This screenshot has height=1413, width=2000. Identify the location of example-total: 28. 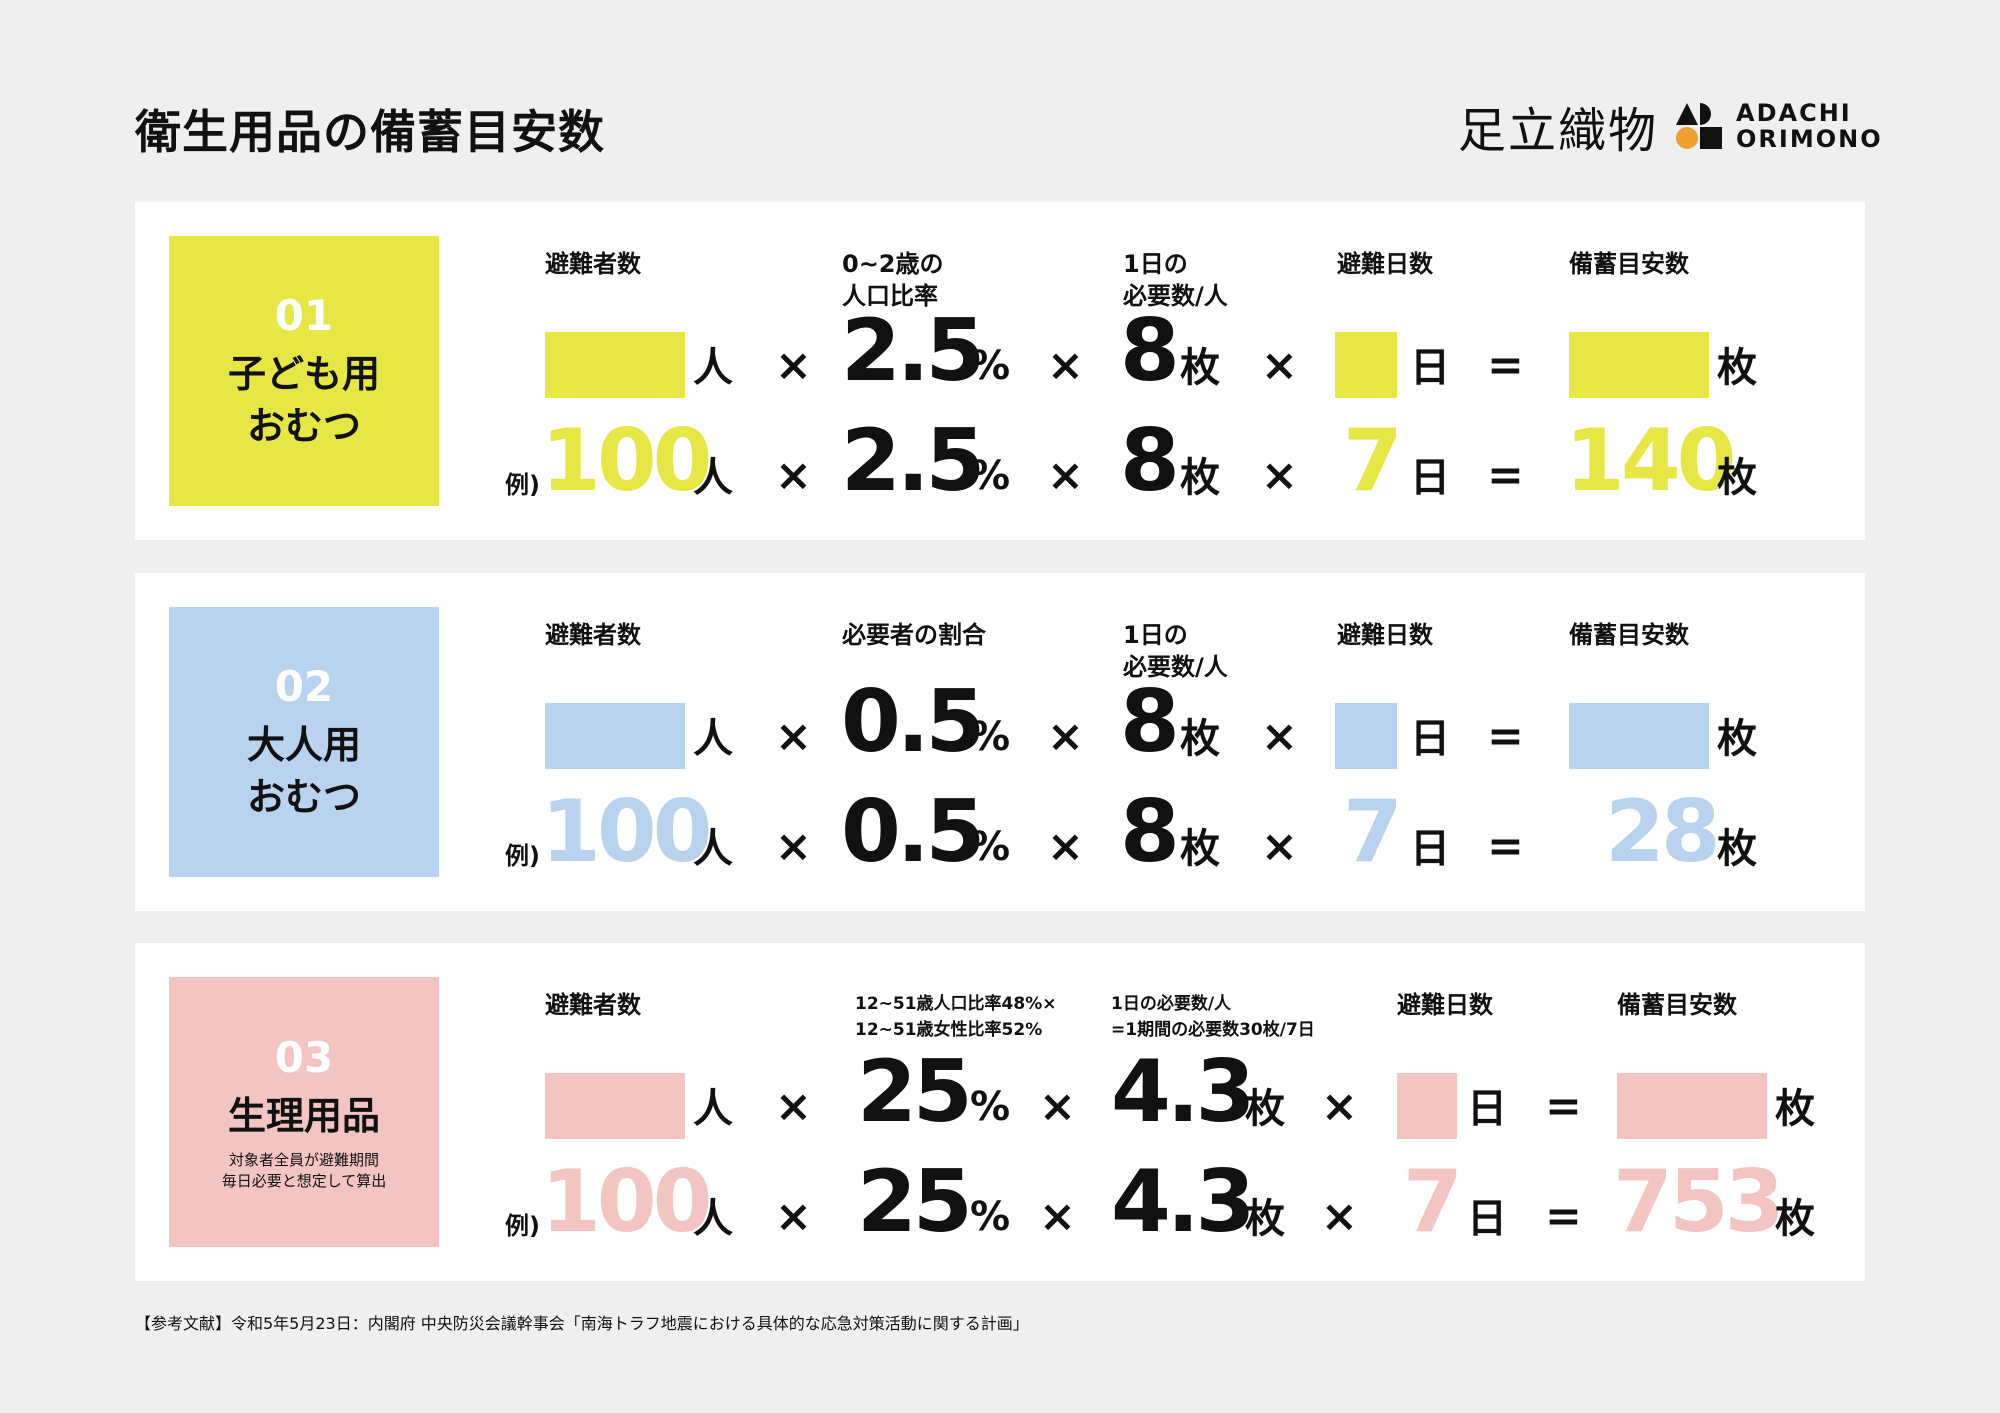
(1663, 832).